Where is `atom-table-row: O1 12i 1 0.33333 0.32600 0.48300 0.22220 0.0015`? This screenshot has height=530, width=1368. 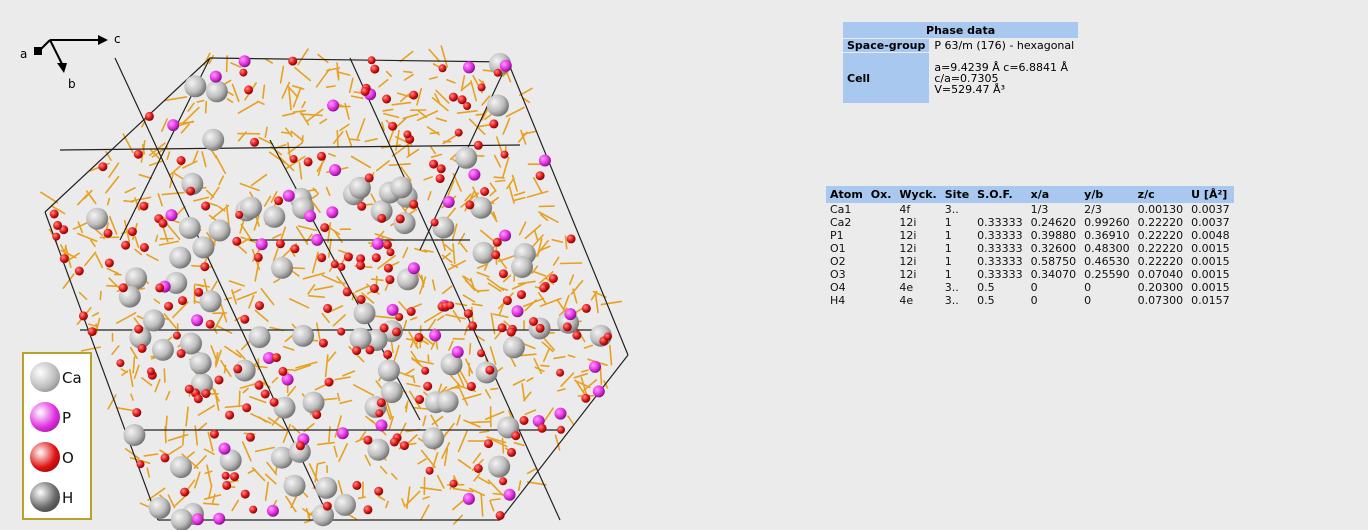 atom-table-row: O1 12i 1 0.33333 0.32600 0.48300 0.22220 0.0015 is located at coordinates (1030, 248).